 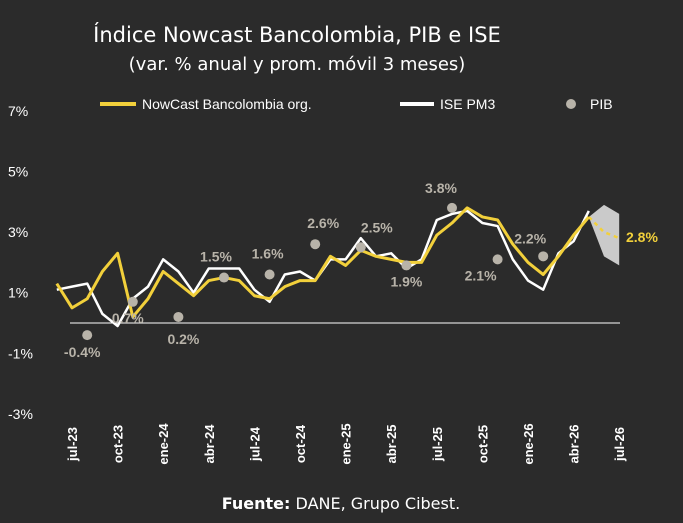 What do you see at coordinates (20, 262) in the screenshot?
I see `y-axis: 7% 5% 3% 1% -1% -3%` at bounding box center [20, 262].